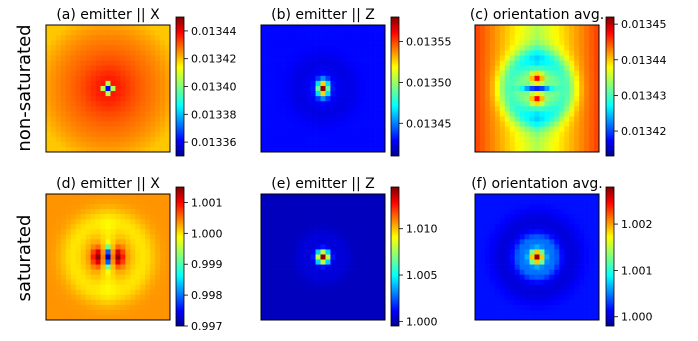 This screenshot has width=698, height=341. I want to click on colorbar-tick-label: 1.002, so click(637, 224).